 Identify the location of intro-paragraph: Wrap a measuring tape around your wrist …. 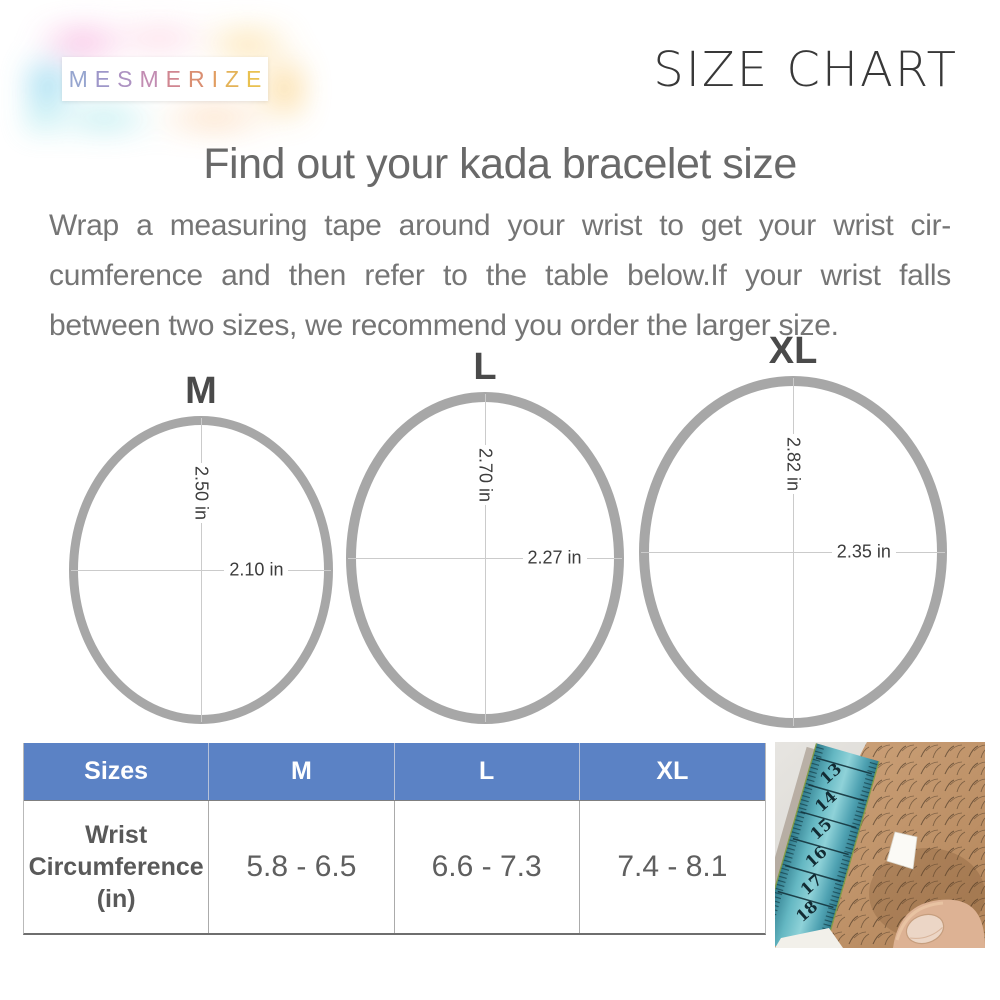
(500, 276).